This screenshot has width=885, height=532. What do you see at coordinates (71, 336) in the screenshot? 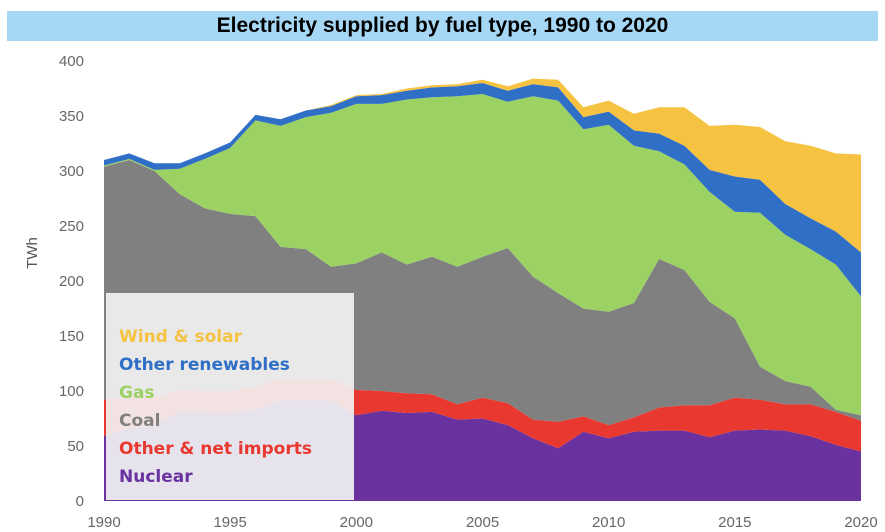
I see `y-tick-label: 150` at bounding box center [71, 336].